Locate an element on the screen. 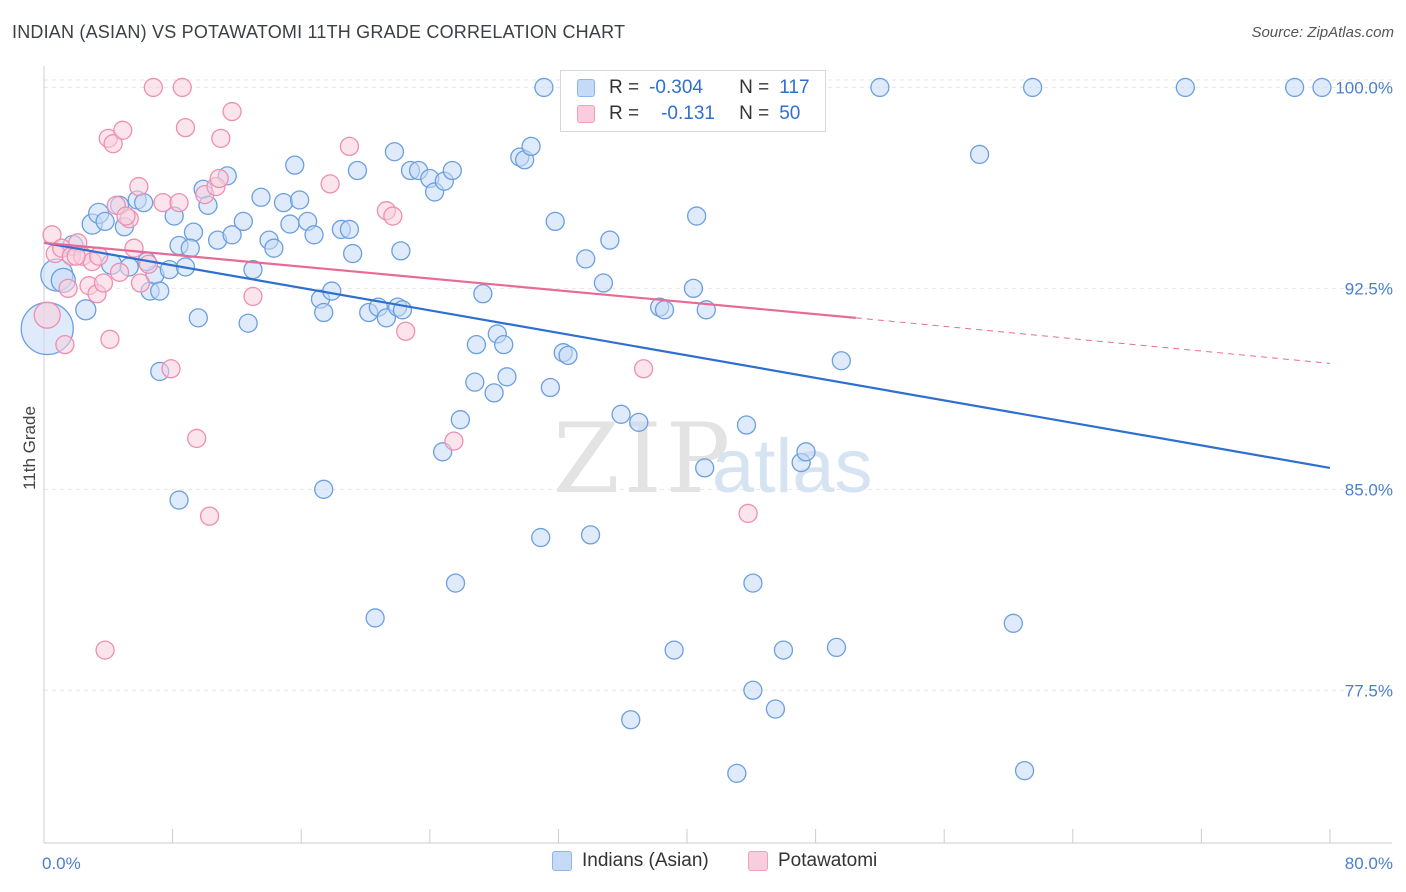 This screenshot has height=892, width=1406. y-tick-label: 77.5% is located at coordinates (1369, 690).